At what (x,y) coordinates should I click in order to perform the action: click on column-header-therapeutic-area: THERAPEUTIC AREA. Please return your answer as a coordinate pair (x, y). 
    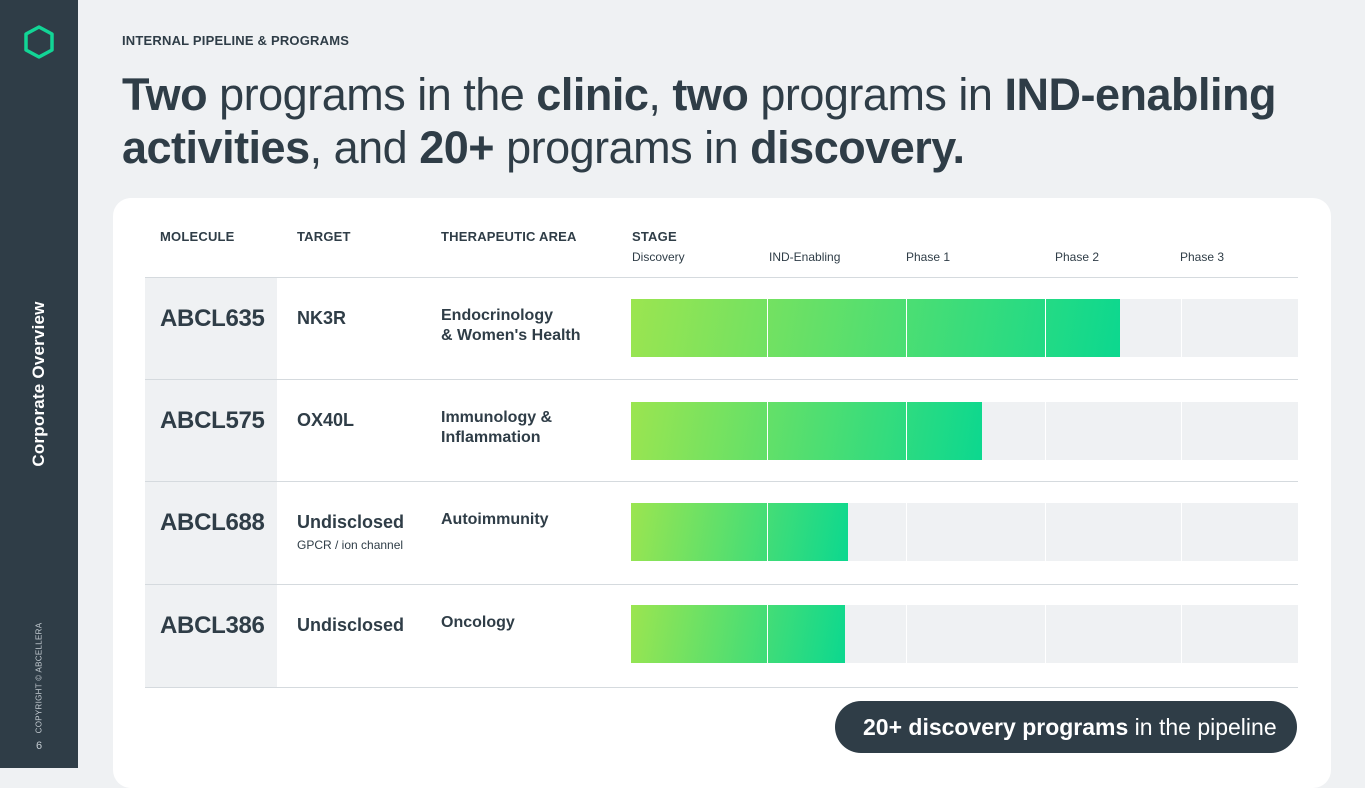
    Looking at the image, I should click on (509, 236).